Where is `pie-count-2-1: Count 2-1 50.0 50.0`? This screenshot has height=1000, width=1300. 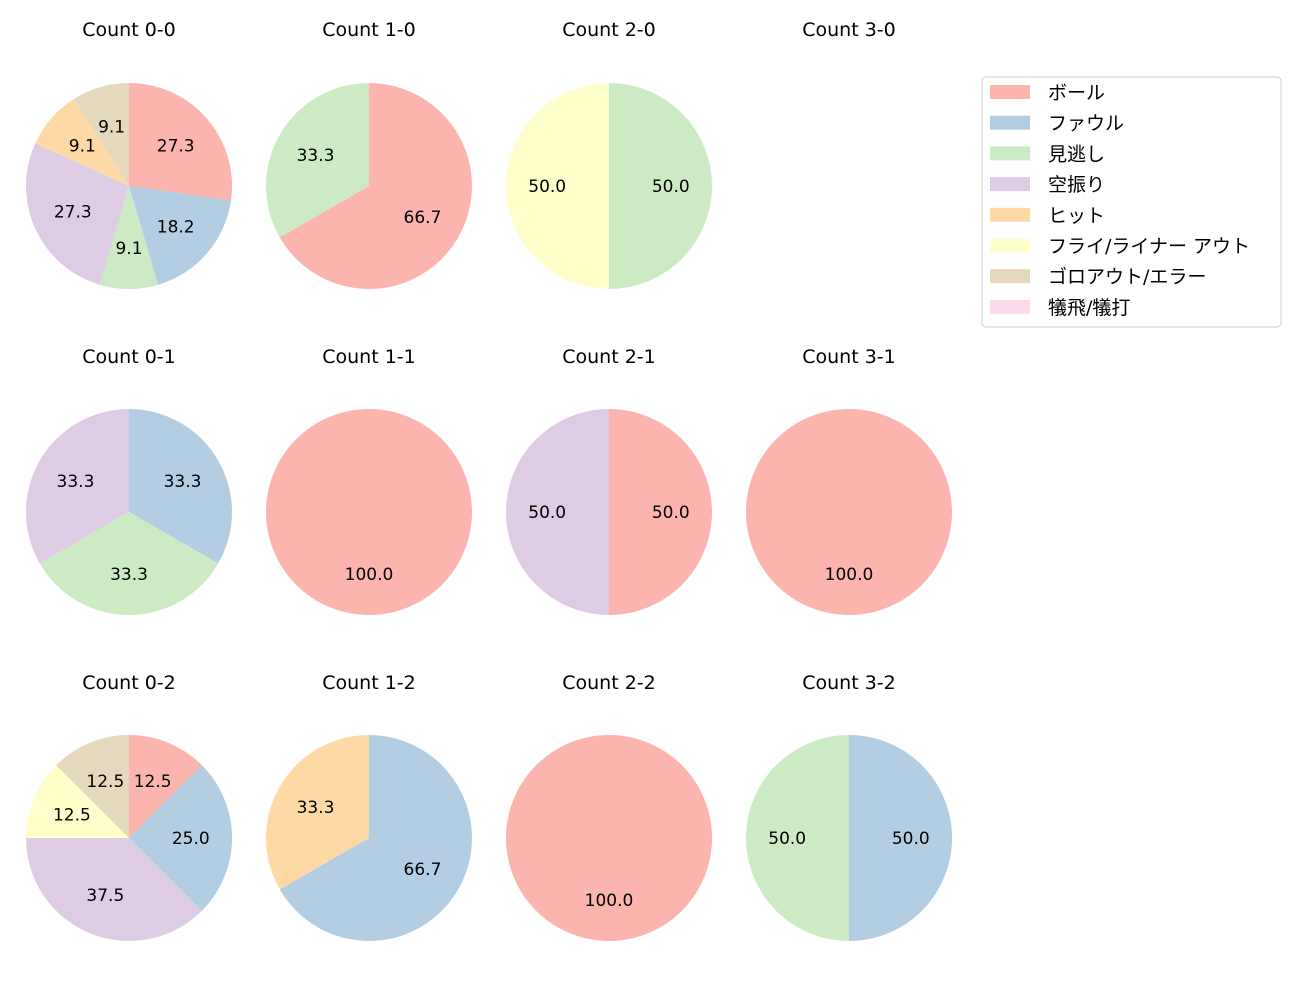
pie-count-2-1: Count 2-1 50.0 50.0 is located at coordinates (609, 480).